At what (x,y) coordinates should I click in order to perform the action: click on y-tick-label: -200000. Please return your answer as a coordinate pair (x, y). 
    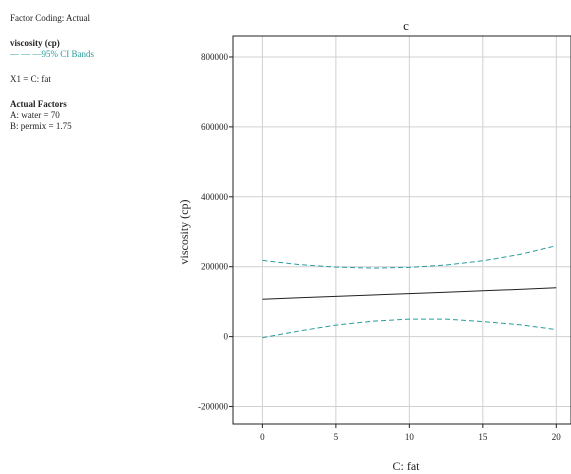
    Looking at the image, I should click on (213, 407).